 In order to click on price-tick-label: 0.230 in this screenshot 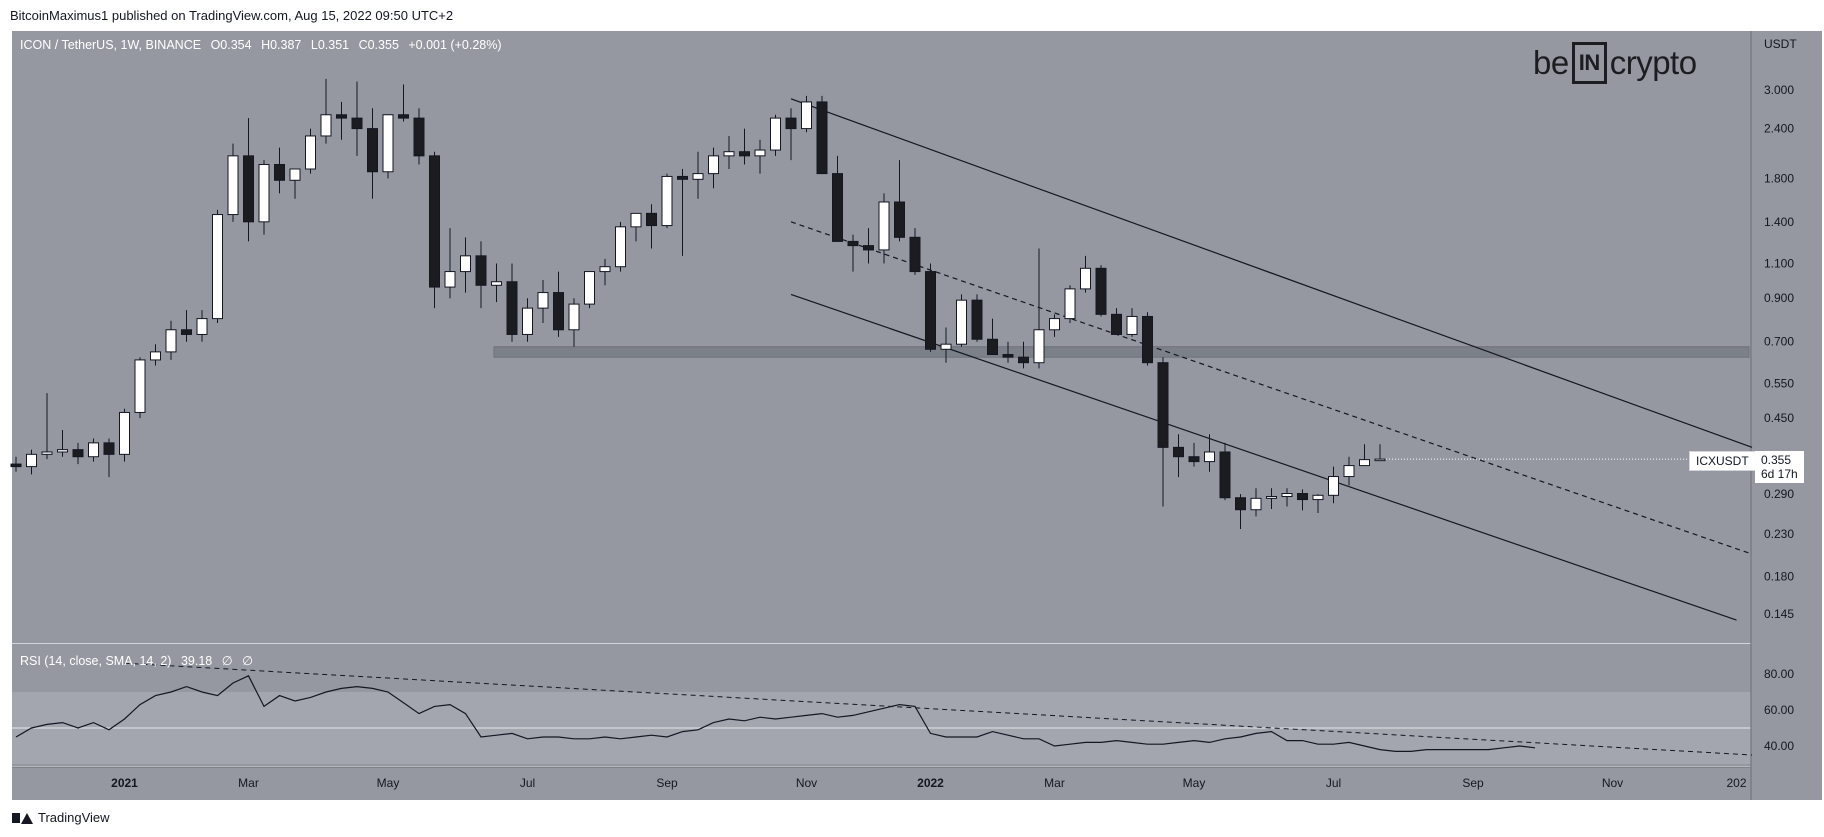, I will do `click(1779, 534)`.